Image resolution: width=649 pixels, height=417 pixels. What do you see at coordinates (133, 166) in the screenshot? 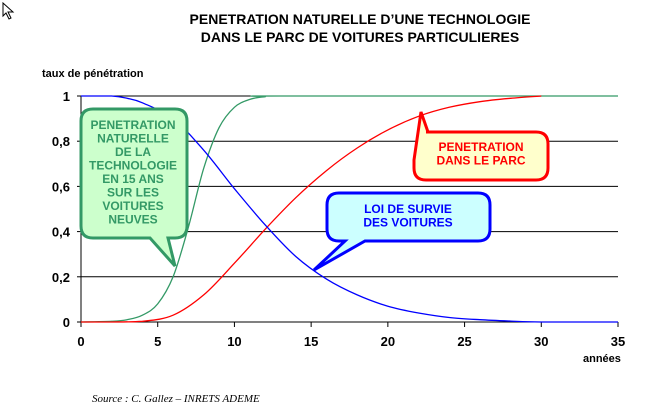
I see `callout-line: TECHNOLOGIE` at bounding box center [133, 166].